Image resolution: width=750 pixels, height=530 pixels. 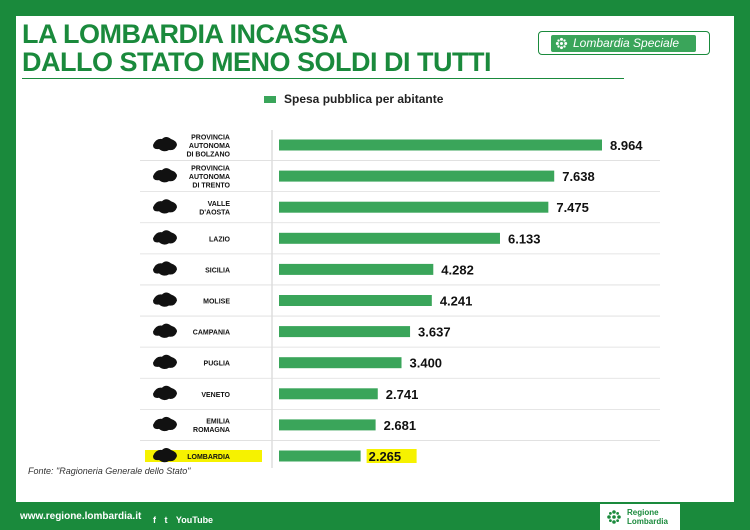 What do you see at coordinates (456, 301) in the screenshot?
I see `value-label: 4.241` at bounding box center [456, 301].